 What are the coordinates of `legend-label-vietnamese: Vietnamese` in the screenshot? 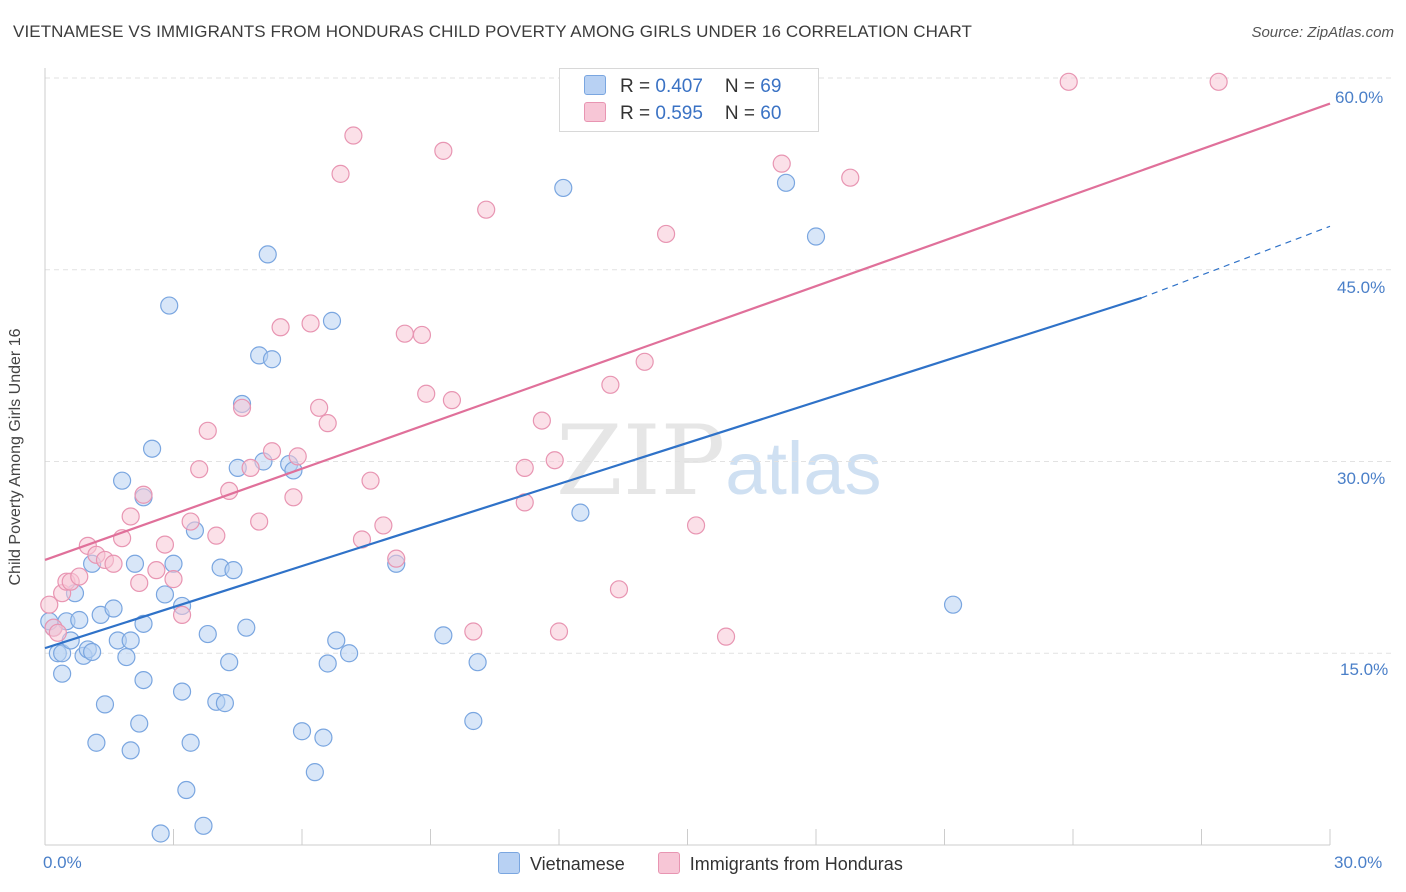 It's located at (577, 864).